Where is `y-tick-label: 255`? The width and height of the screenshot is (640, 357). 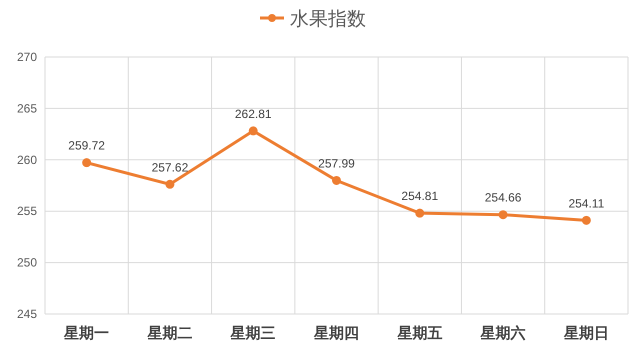
y-tick-label: 255 is located at coordinates (27, 211).